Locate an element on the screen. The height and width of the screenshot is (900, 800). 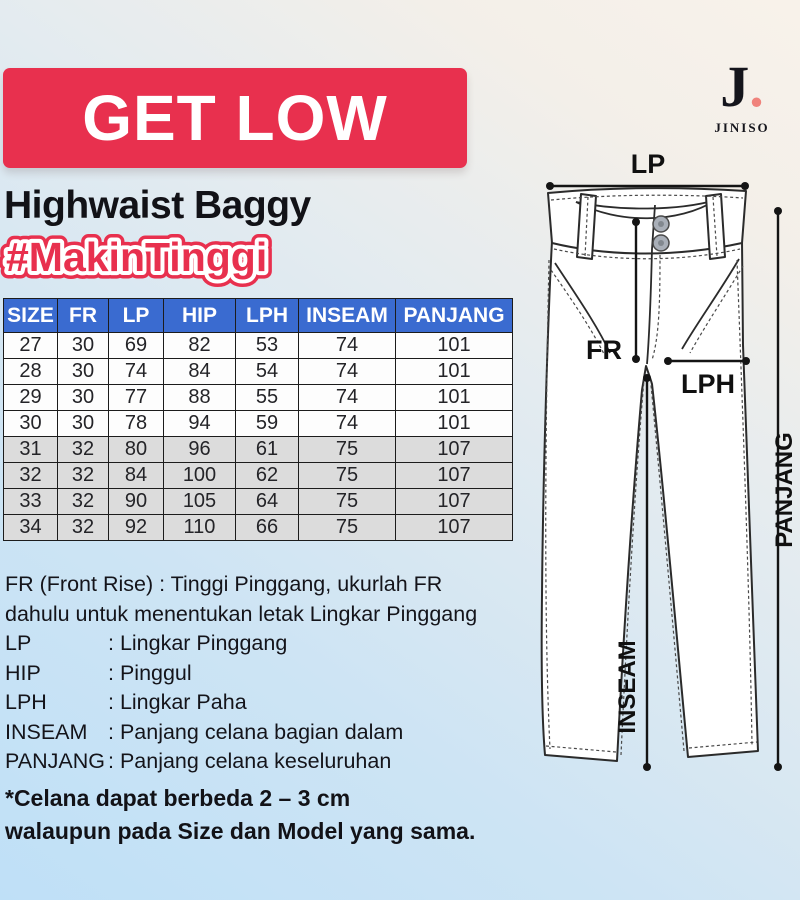
hashtag-text: #MakinTinggi is located at coordinates (136, 257).